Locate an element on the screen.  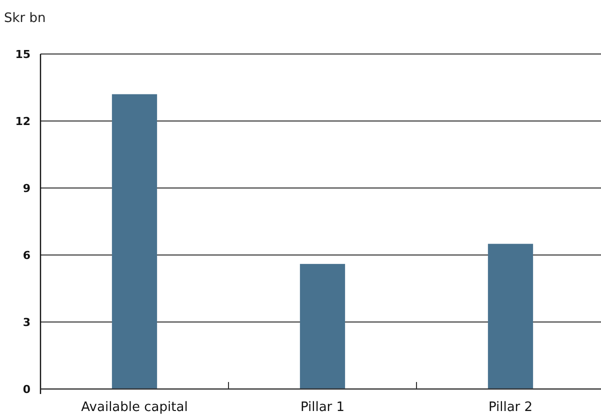
y-tick-label: 9 is located at coordinates (26, 188).